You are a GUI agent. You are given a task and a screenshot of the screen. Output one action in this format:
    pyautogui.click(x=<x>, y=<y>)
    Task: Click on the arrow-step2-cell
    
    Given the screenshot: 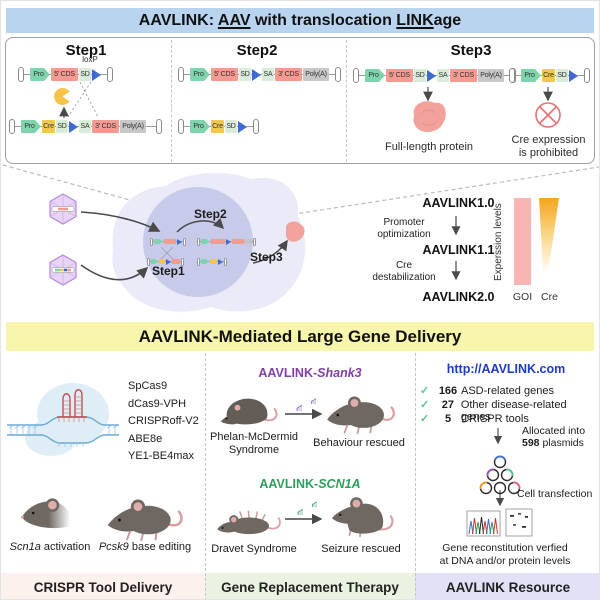 What is the action you would take?
    pyautogui.click(x=200, y=225)
    